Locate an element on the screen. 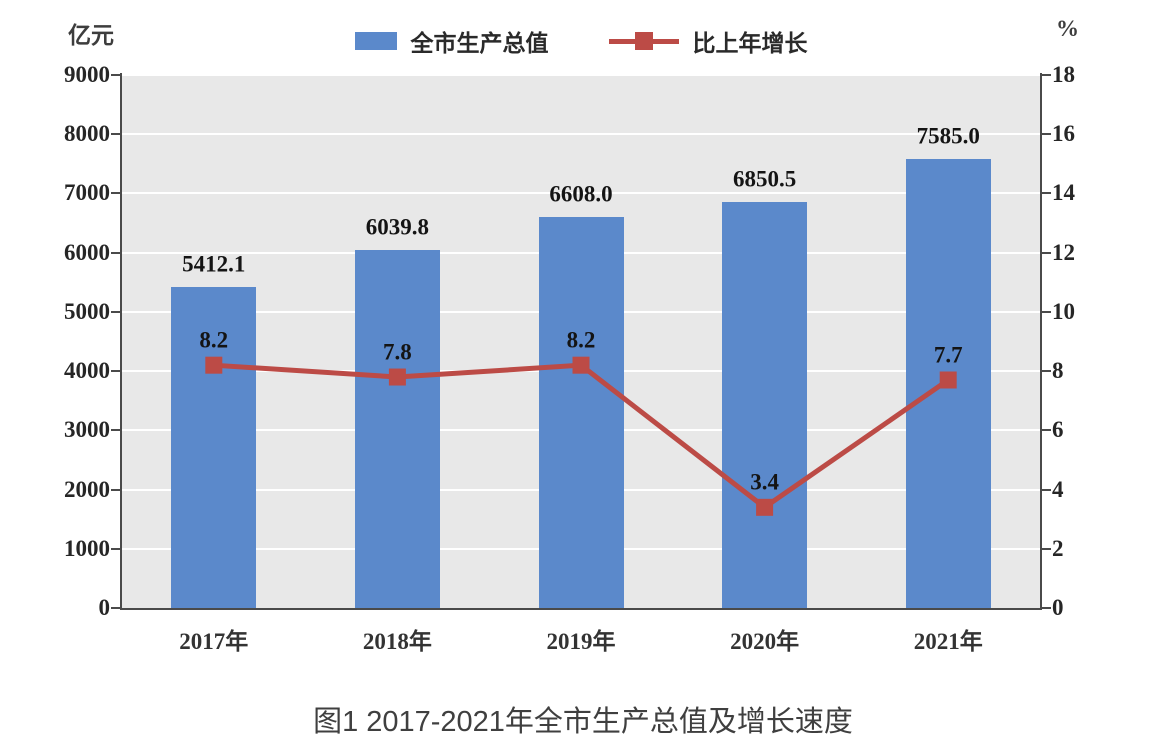 The height and width of the screenshot is (756, 1166). bar-value-label: 6608.0 is located at coordinates (581, 194).